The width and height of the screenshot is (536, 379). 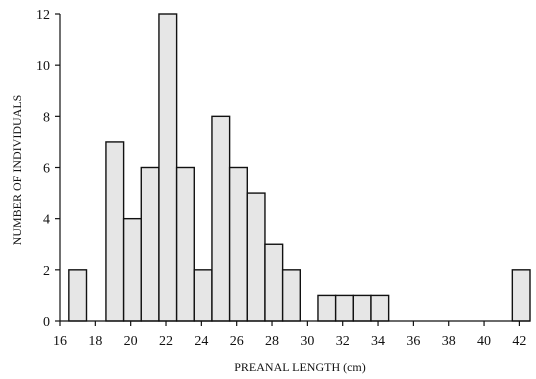 What do you see at coordinates (307, 341) in the screenshot?
I see `x-tick-label-30: 30` at bounding box center [307, 341].